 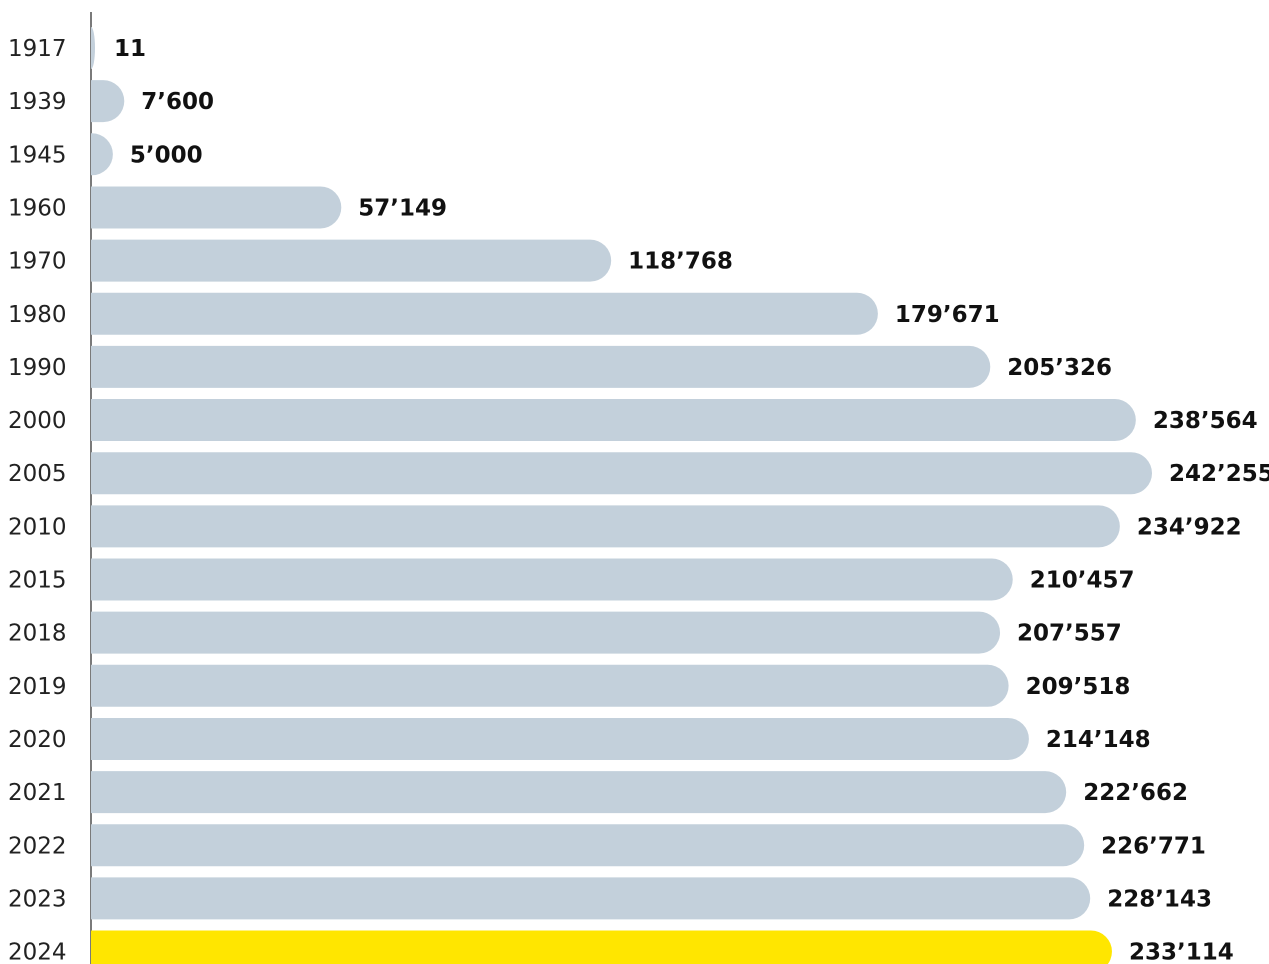 What do you see at coordinates (546, 632) in the screenshot?
I see `bar-2018` at bounding box center [546, 632].